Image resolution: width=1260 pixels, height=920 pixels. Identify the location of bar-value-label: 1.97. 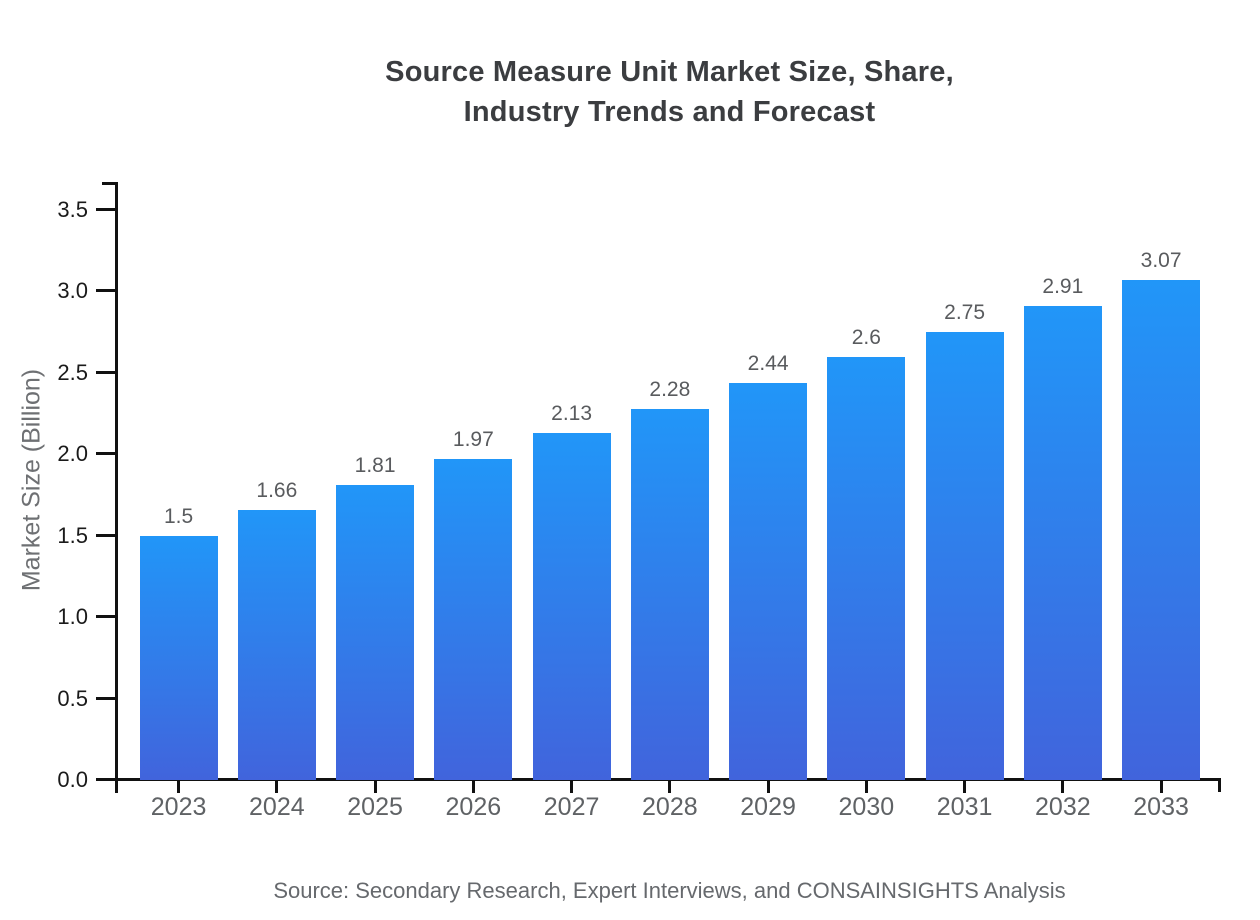
(473, 440).